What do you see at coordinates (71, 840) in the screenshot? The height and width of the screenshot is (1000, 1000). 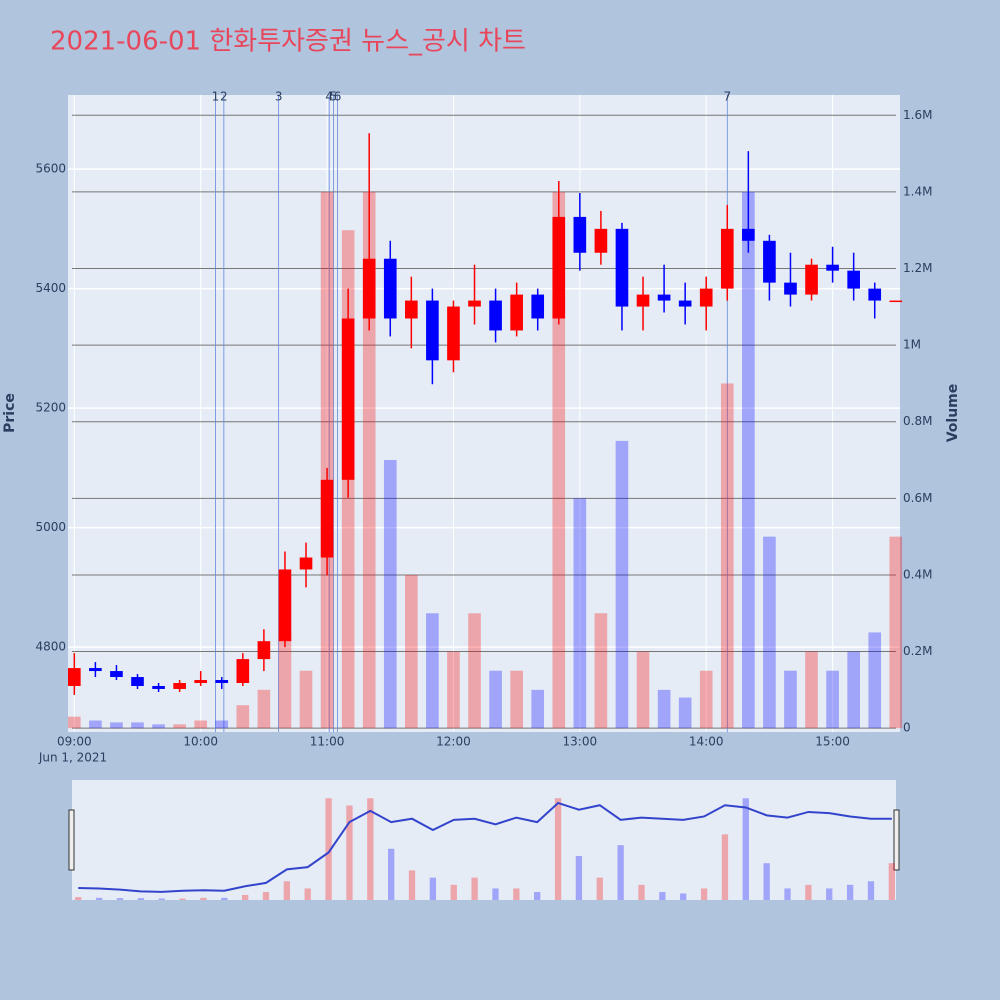 I see `range-handle-left` at bounding box center [71, 840].